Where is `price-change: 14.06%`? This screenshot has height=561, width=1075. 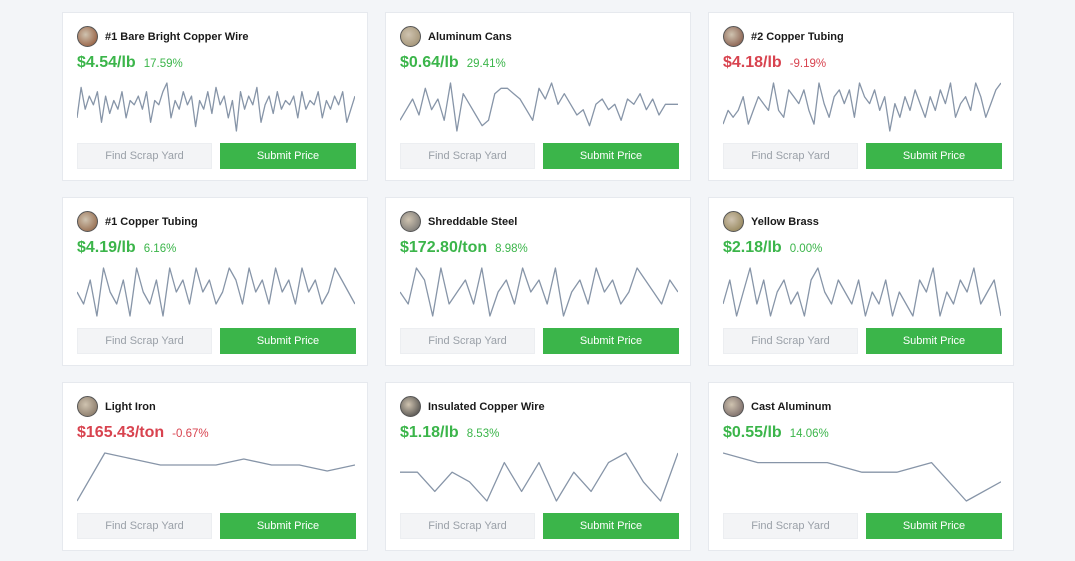
price-change: 14.06% is located at coordinates (809, 434).